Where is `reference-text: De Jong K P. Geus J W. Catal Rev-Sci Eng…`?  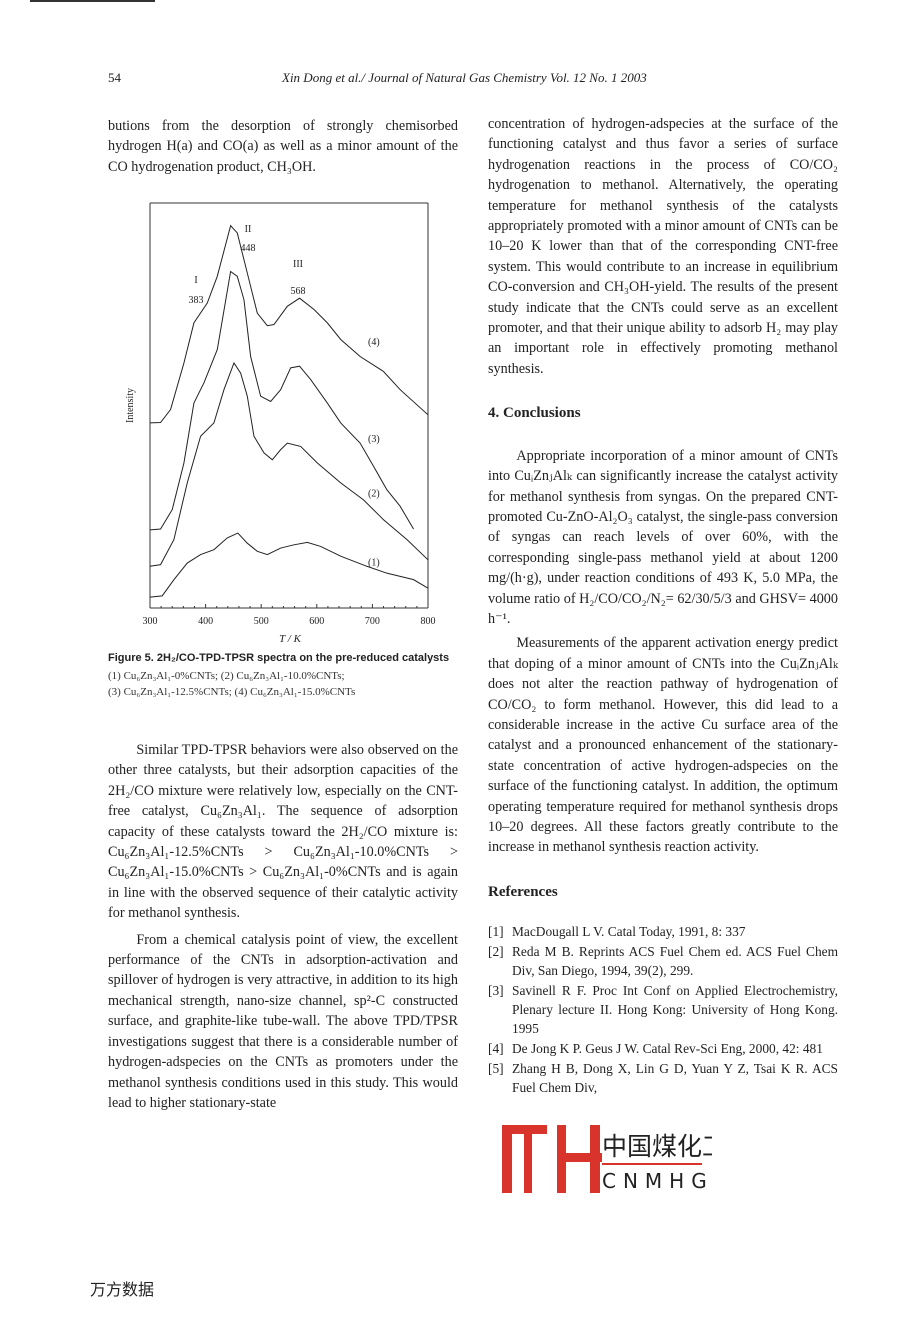
reference-text: De Jong K P. Geus J W. Catal Rev-Sci Eng… is located at coordinates (667, 1049).